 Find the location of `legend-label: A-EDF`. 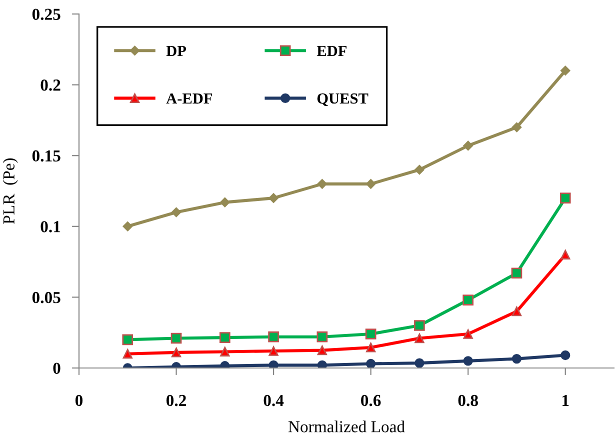

legend-label: A-EDF is located at coordinates (189, 98).